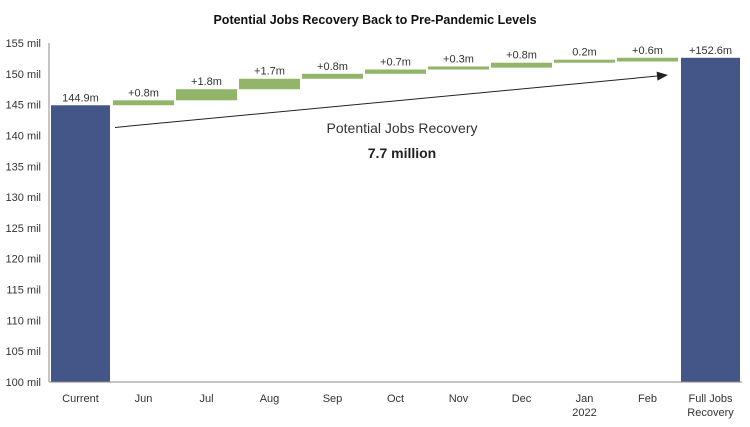 This screenshot has width=750, height=427. Describe the element at coordinates (80, 399) in the screenshot. I see `x-tick-label: Current` at that location.